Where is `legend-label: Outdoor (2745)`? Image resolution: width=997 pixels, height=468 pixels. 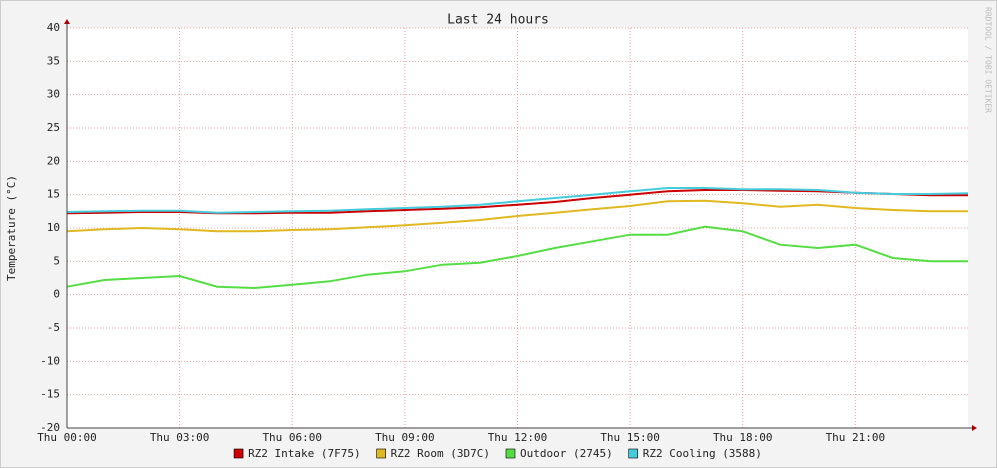 legend-label: Outdoor (2745) is located at coordinates (566, 453).